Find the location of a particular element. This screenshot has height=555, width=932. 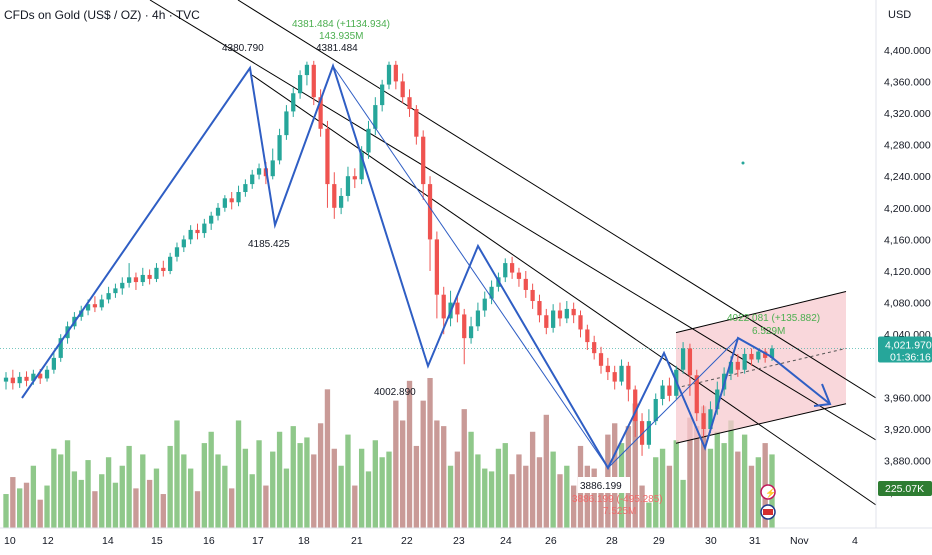

time-tick-label: 17 is located at coordinates (258, 541).